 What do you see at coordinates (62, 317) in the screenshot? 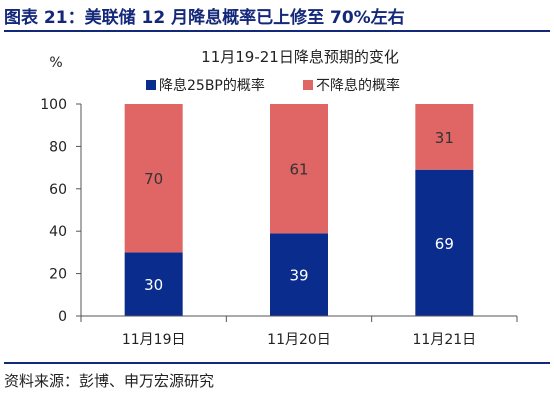
I see `y-tick-label-0: 0` at bounding box center [62, 317].